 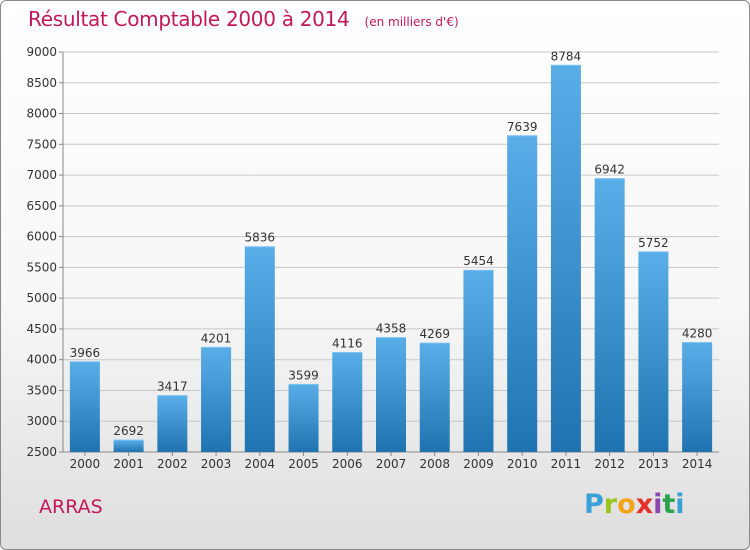 What do you see at coordinates (644, 504) in the screenshot?
I see `logo-letter: x` at bounding box center [644, 504].